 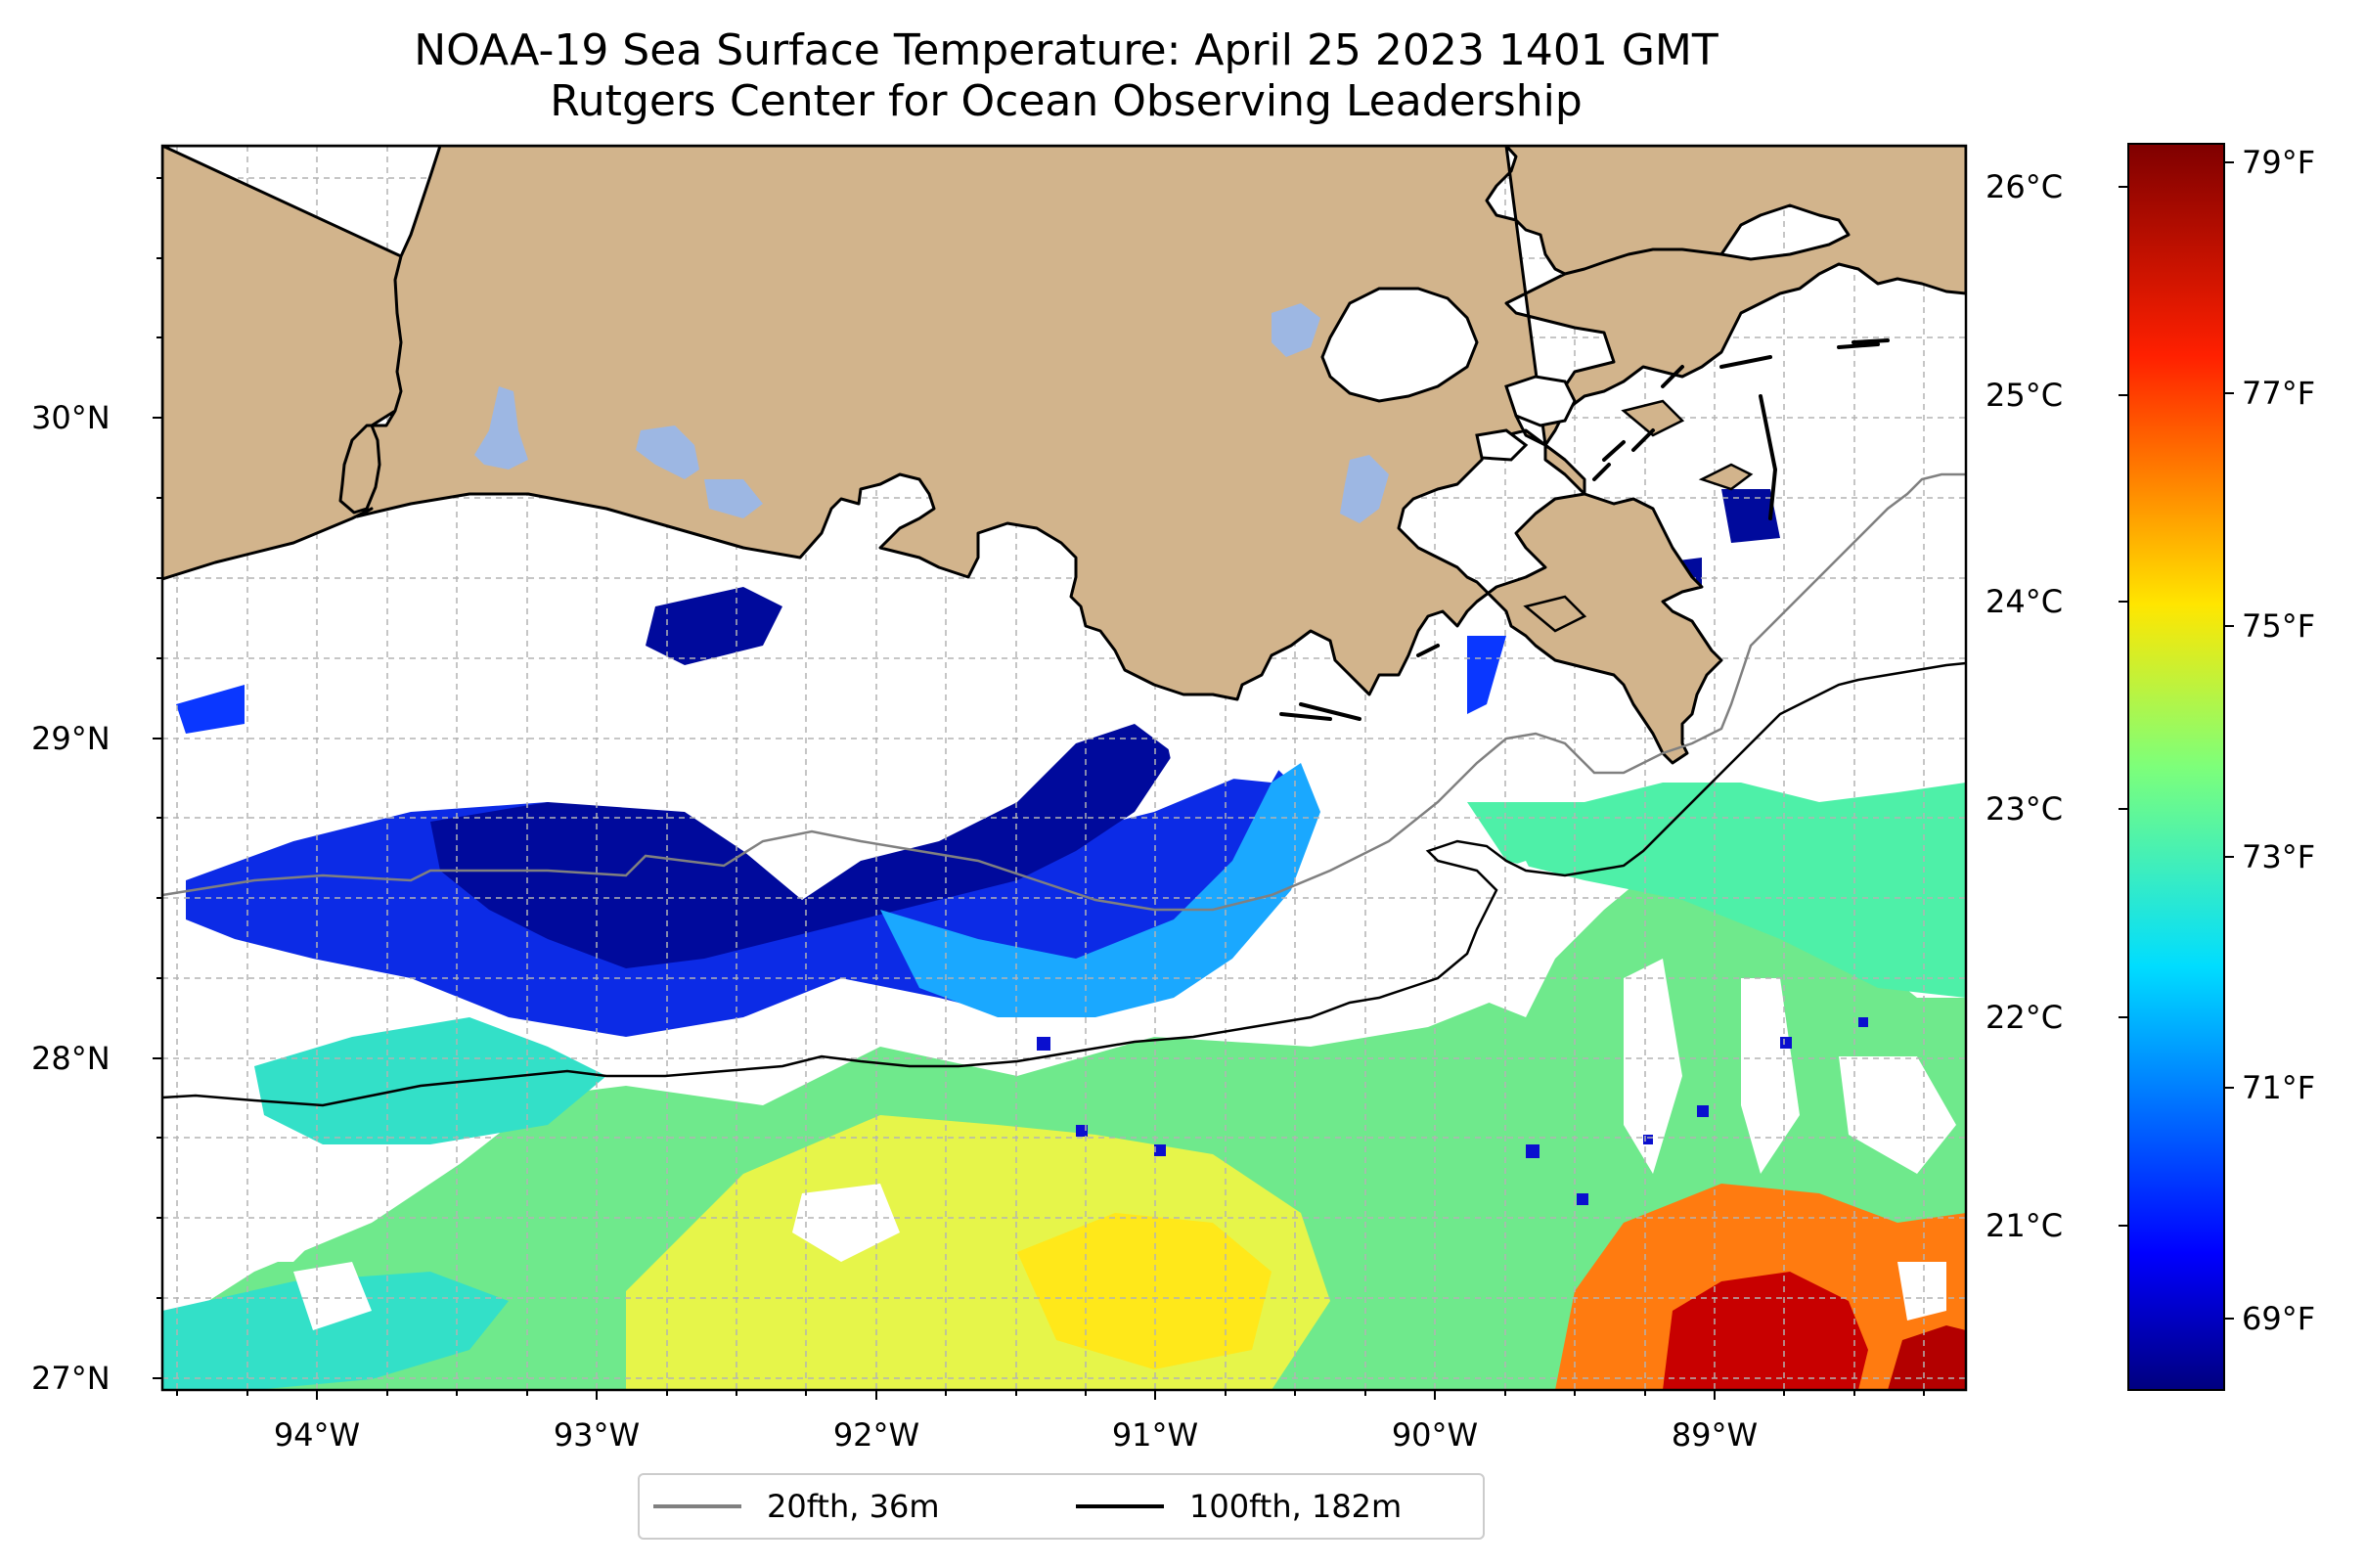 I want to click on legend-item-100fth: 100fth, 182m, so click(x=1239, y=1506).